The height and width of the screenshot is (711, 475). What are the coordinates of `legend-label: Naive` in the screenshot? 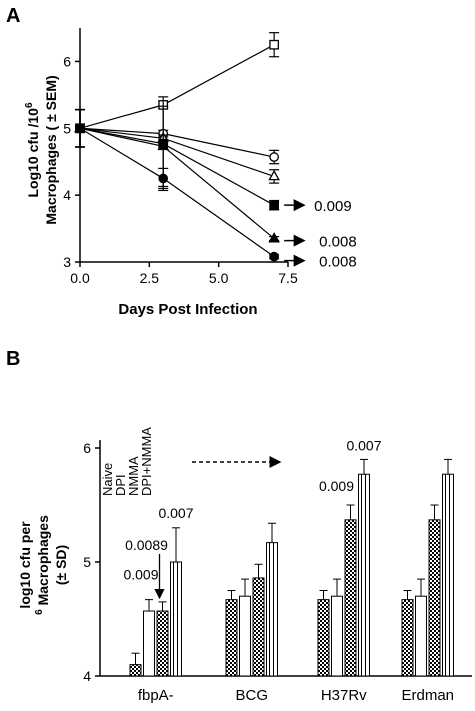 It's located at (107, 479).